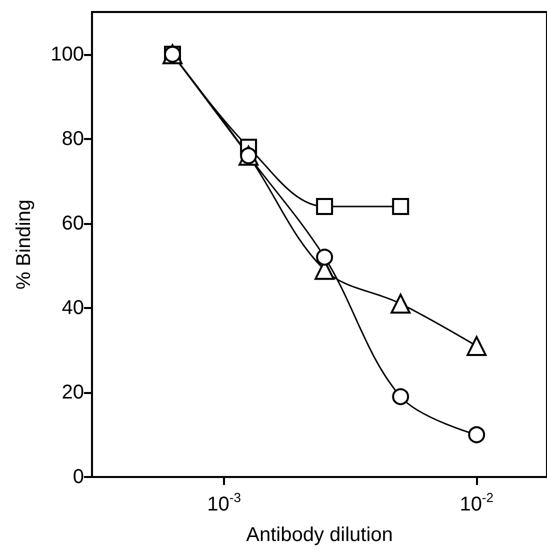  I want to click on x-axis-title: Antibody dilution, so click(319, 535).